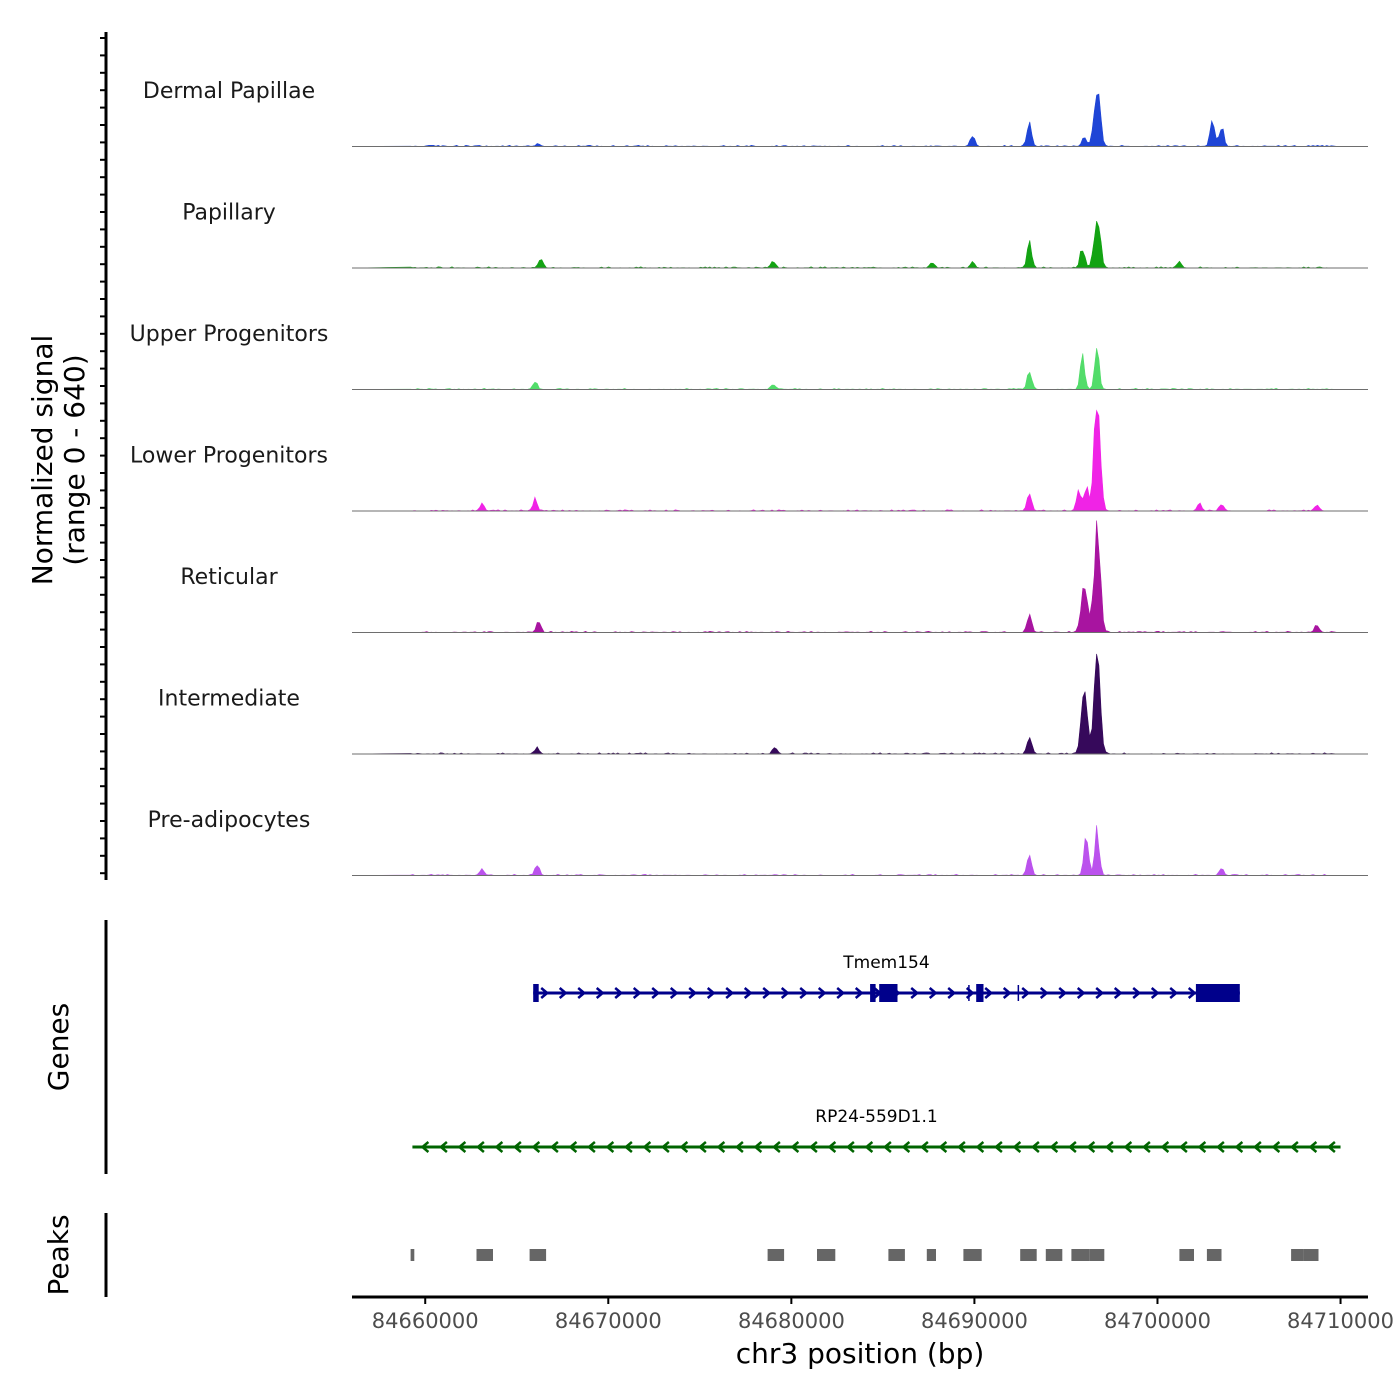 The image size is (1400, 1400). I want to click on gene-label: RP24-559D1.1, so click(876, 1117).